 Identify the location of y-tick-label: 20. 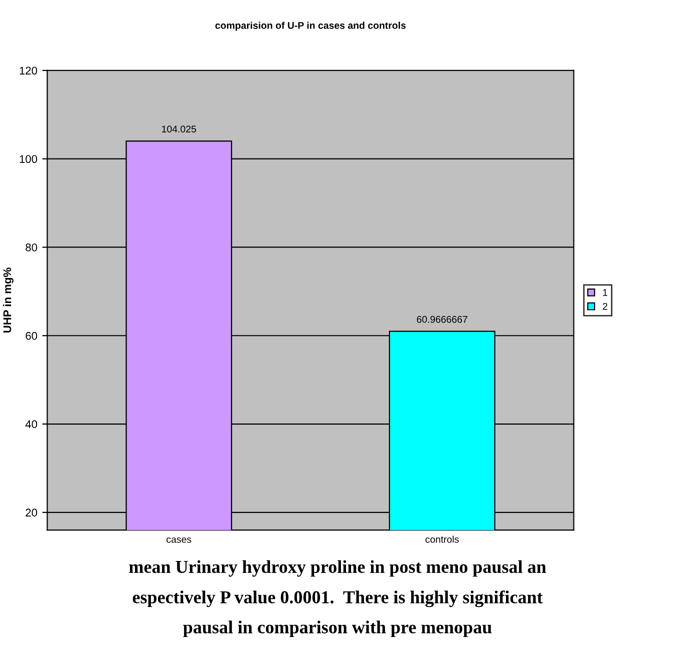
(32, 512).